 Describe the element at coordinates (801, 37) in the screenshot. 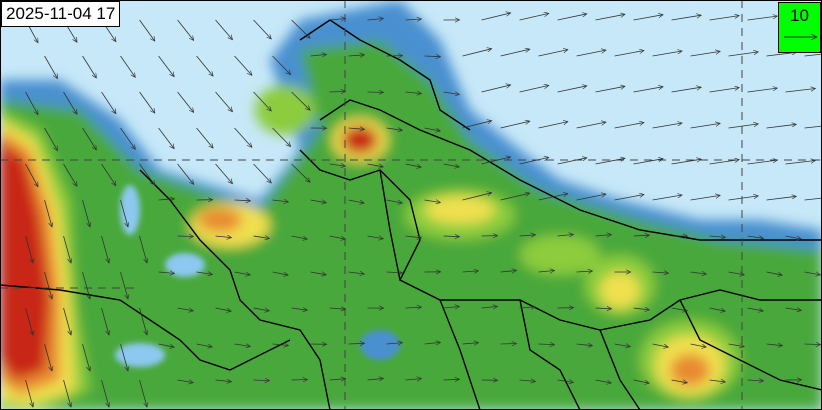

I see `legend-arrow-icon` at that location.